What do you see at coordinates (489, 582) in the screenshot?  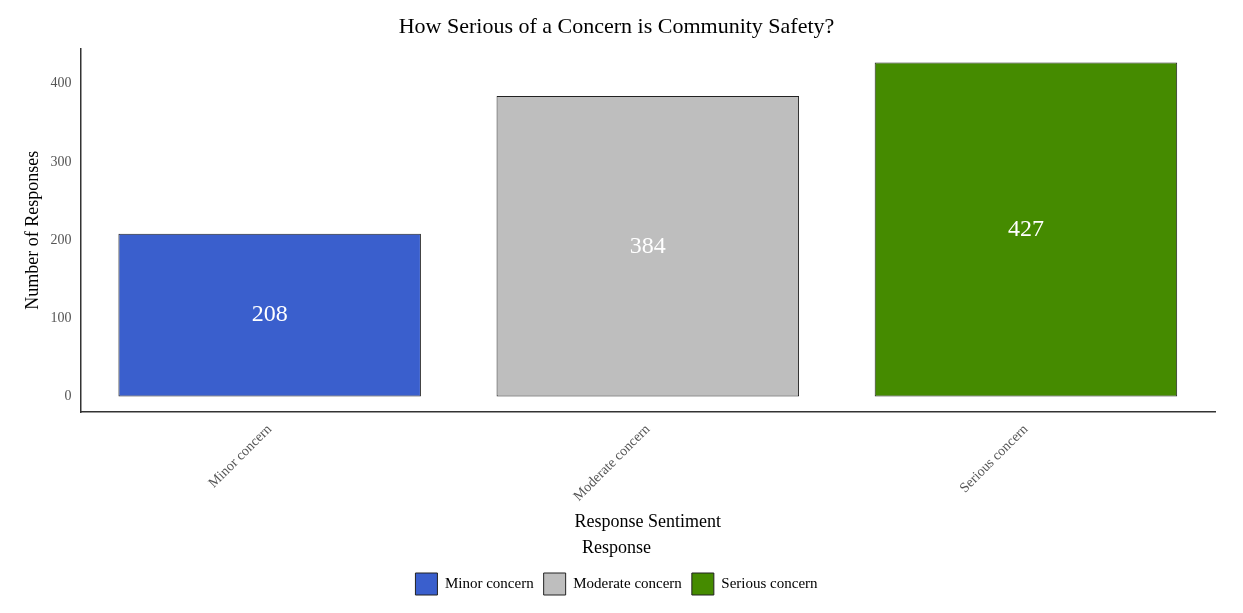 I see `legend-label: Minor concern` at bounding box center [489, 582].